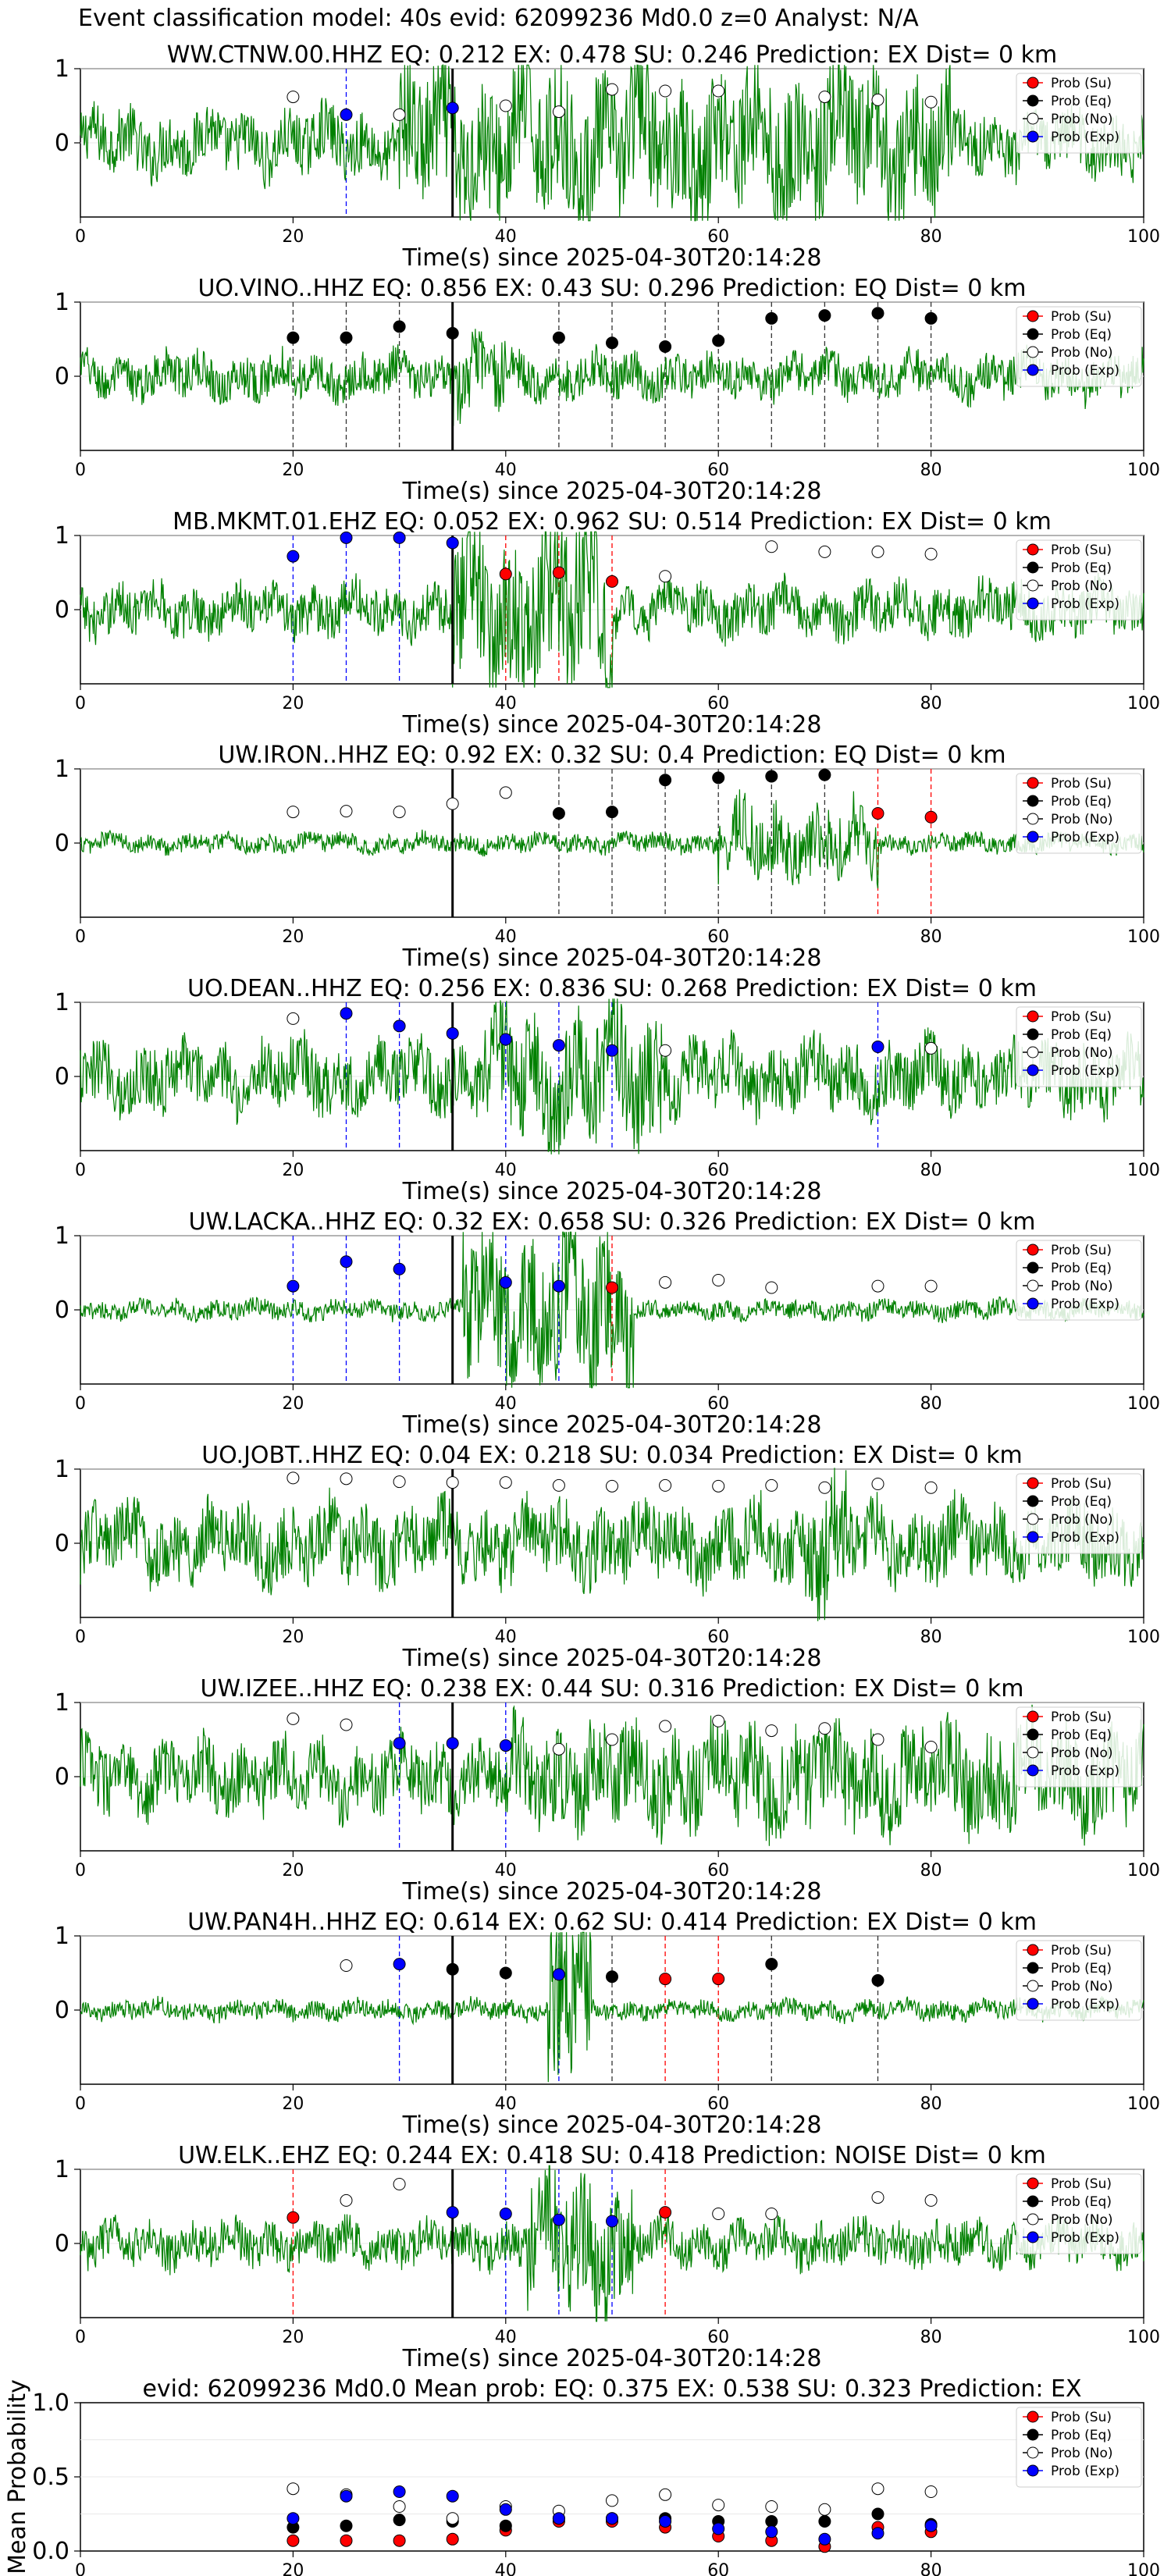  Describe the element at coordinates (1082, 1753) in the screenshot. I see `panel-7-legend-label-2: Prob (No)` at that location.